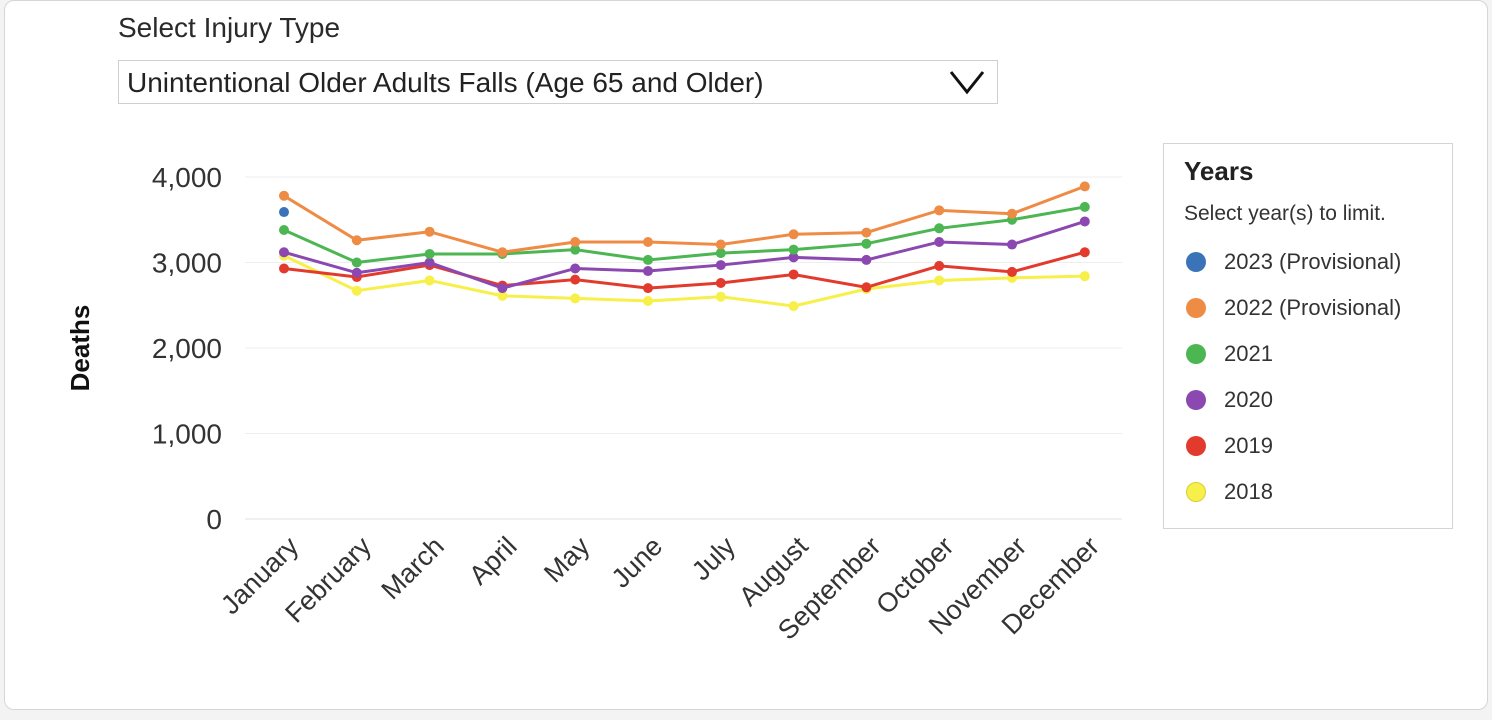  Describe the element at coordinates (1248, 491) in the screenshot. I see `legend-item-label: 2018` at that location.